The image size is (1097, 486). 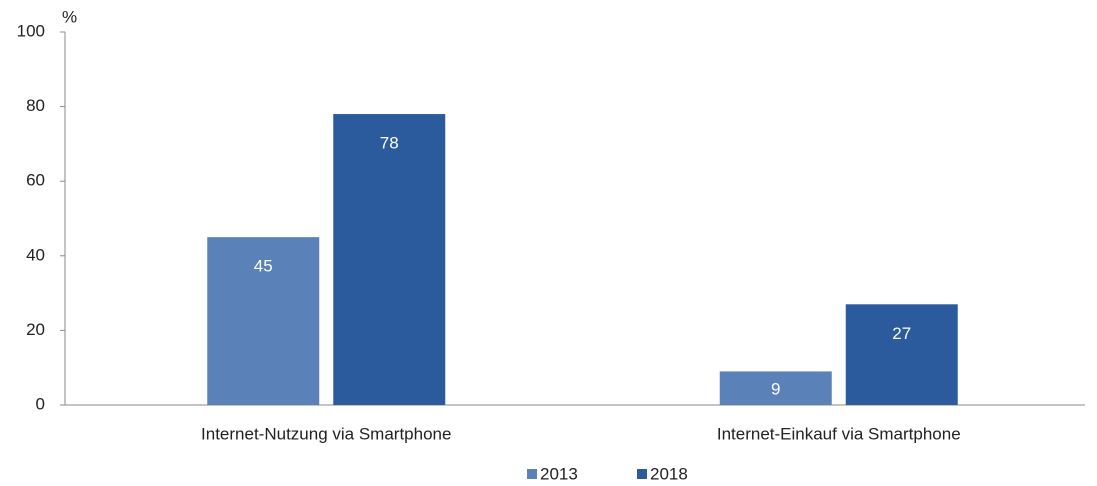 I want to click on data-label: 45, so click(x=263, y=266).